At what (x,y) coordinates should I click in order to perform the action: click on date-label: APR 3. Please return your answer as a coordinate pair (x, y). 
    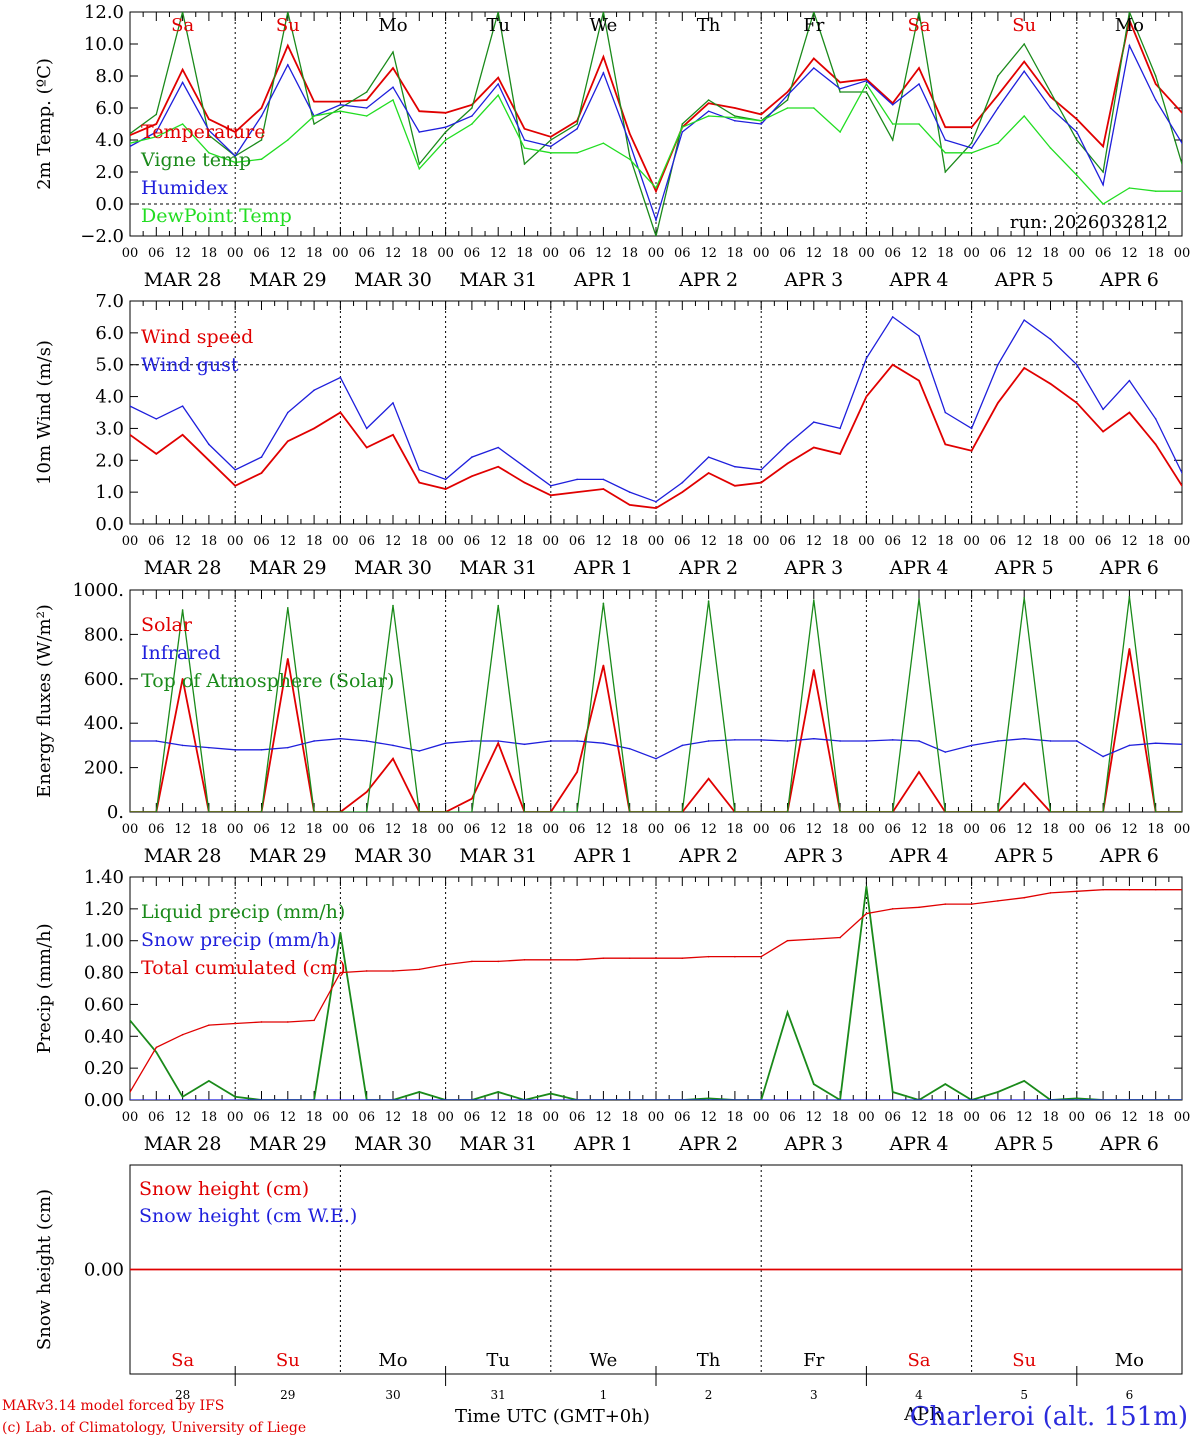
    Looking at the image, I should click on (813, 568).